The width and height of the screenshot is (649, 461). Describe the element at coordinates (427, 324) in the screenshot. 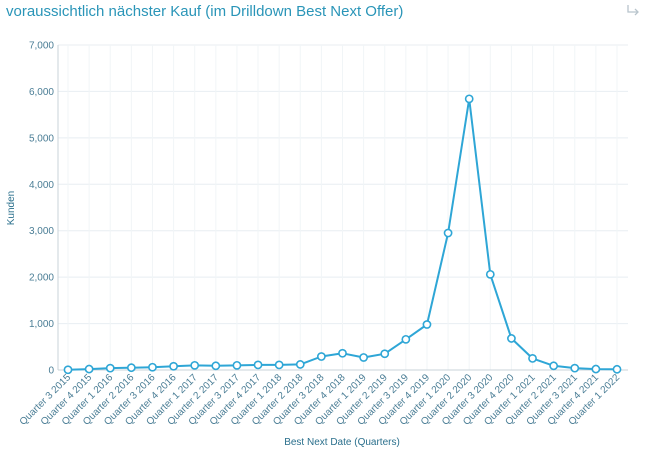

I see `data-point: Quarter 4 2019: 980` at that location.